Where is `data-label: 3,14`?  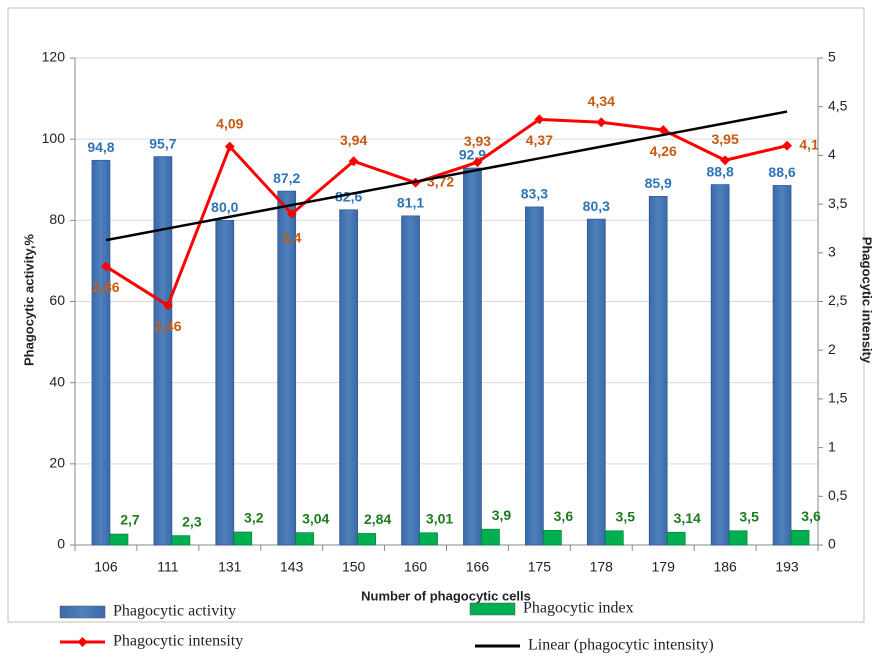 data-label: 3,14 is located at coordinates (687, 518).